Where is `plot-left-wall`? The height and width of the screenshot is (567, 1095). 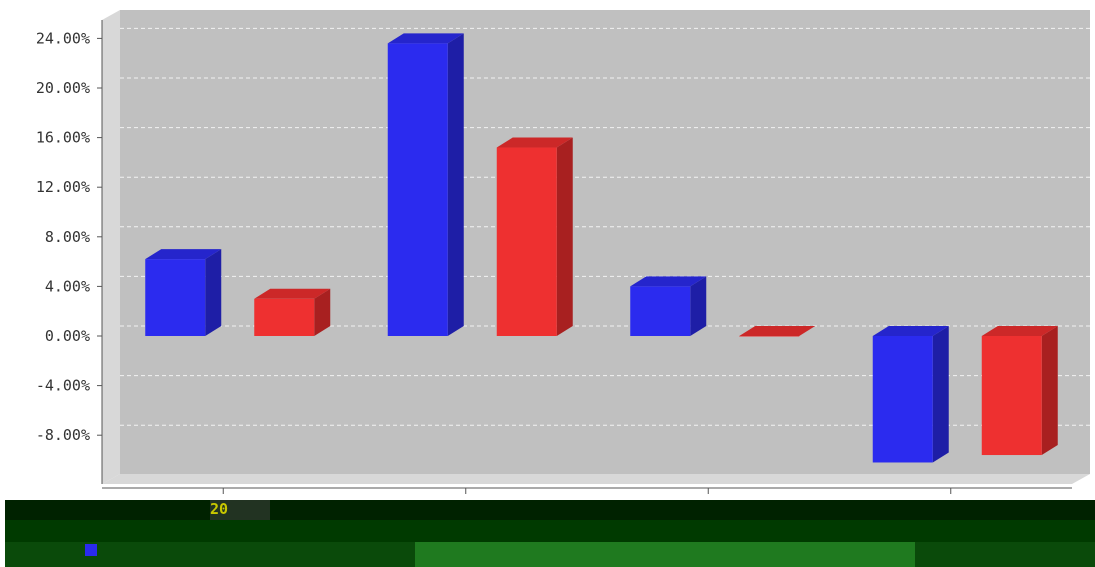 plot-left-wall is located at coordinates (111, 247).